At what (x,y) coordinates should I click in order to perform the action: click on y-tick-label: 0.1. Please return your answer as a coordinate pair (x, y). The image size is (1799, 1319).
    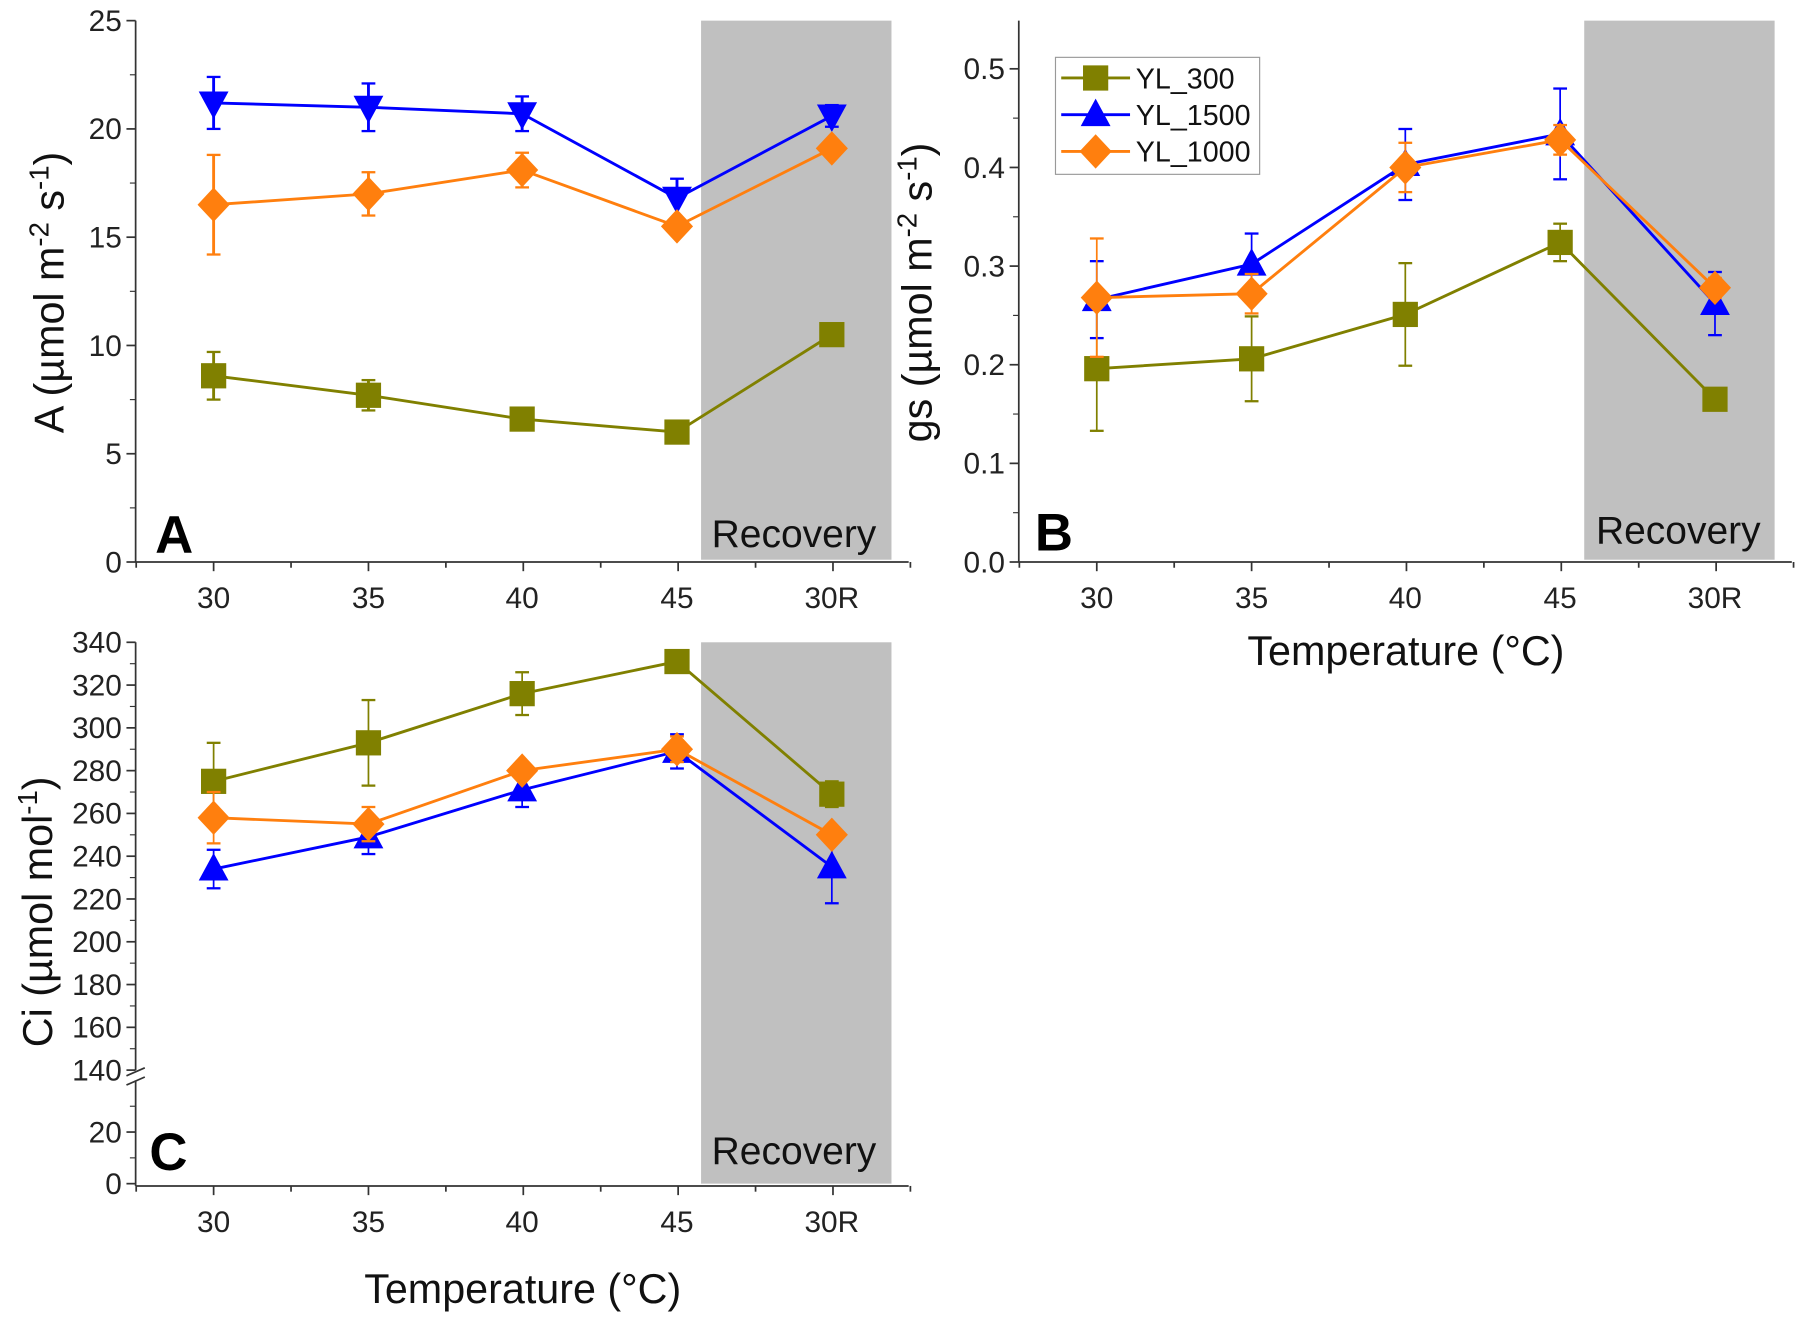
    Looking at the image, I should click on (984, 464).